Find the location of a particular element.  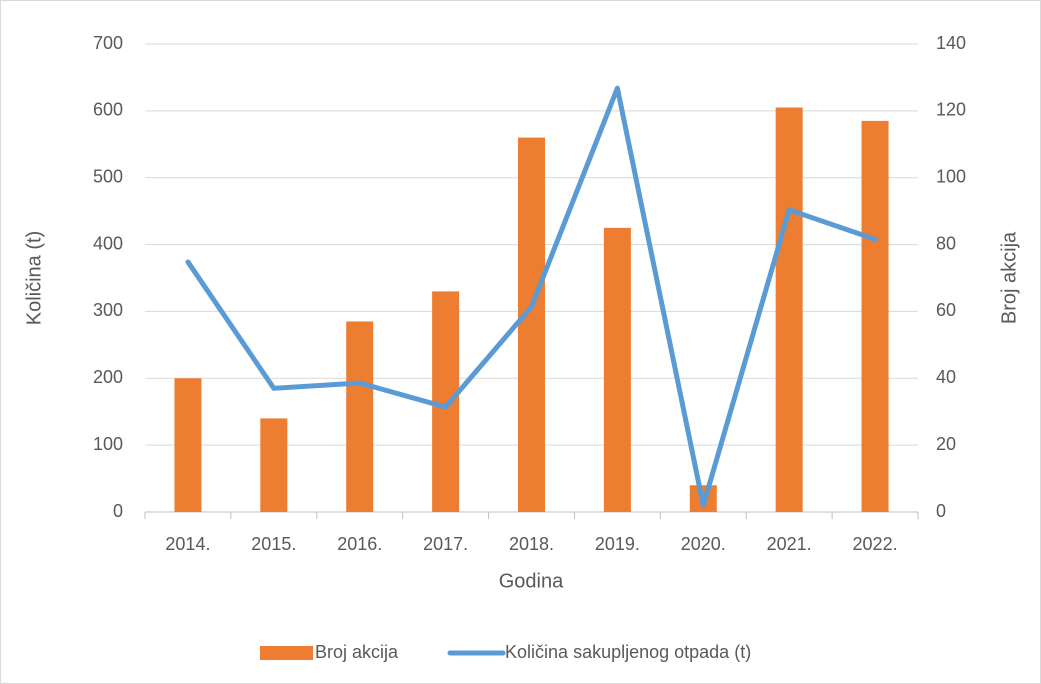

y2-tick-label: 60 is located at coordinates (946, 310).